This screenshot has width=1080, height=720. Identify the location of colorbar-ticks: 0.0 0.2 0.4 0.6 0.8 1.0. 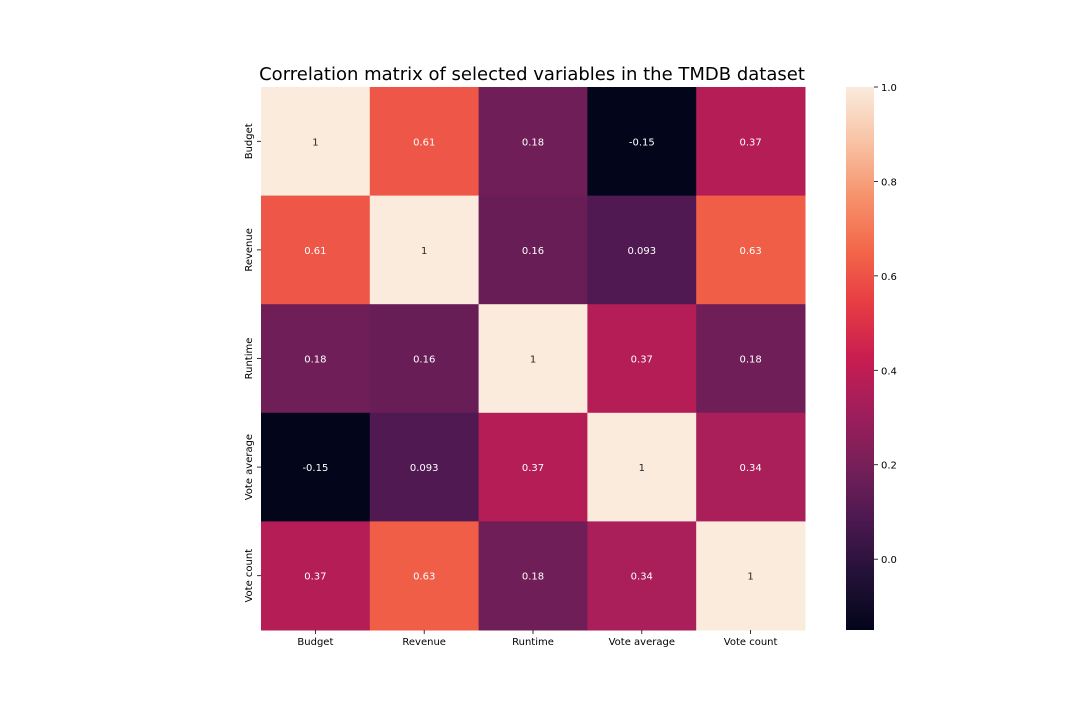
(885, 324).